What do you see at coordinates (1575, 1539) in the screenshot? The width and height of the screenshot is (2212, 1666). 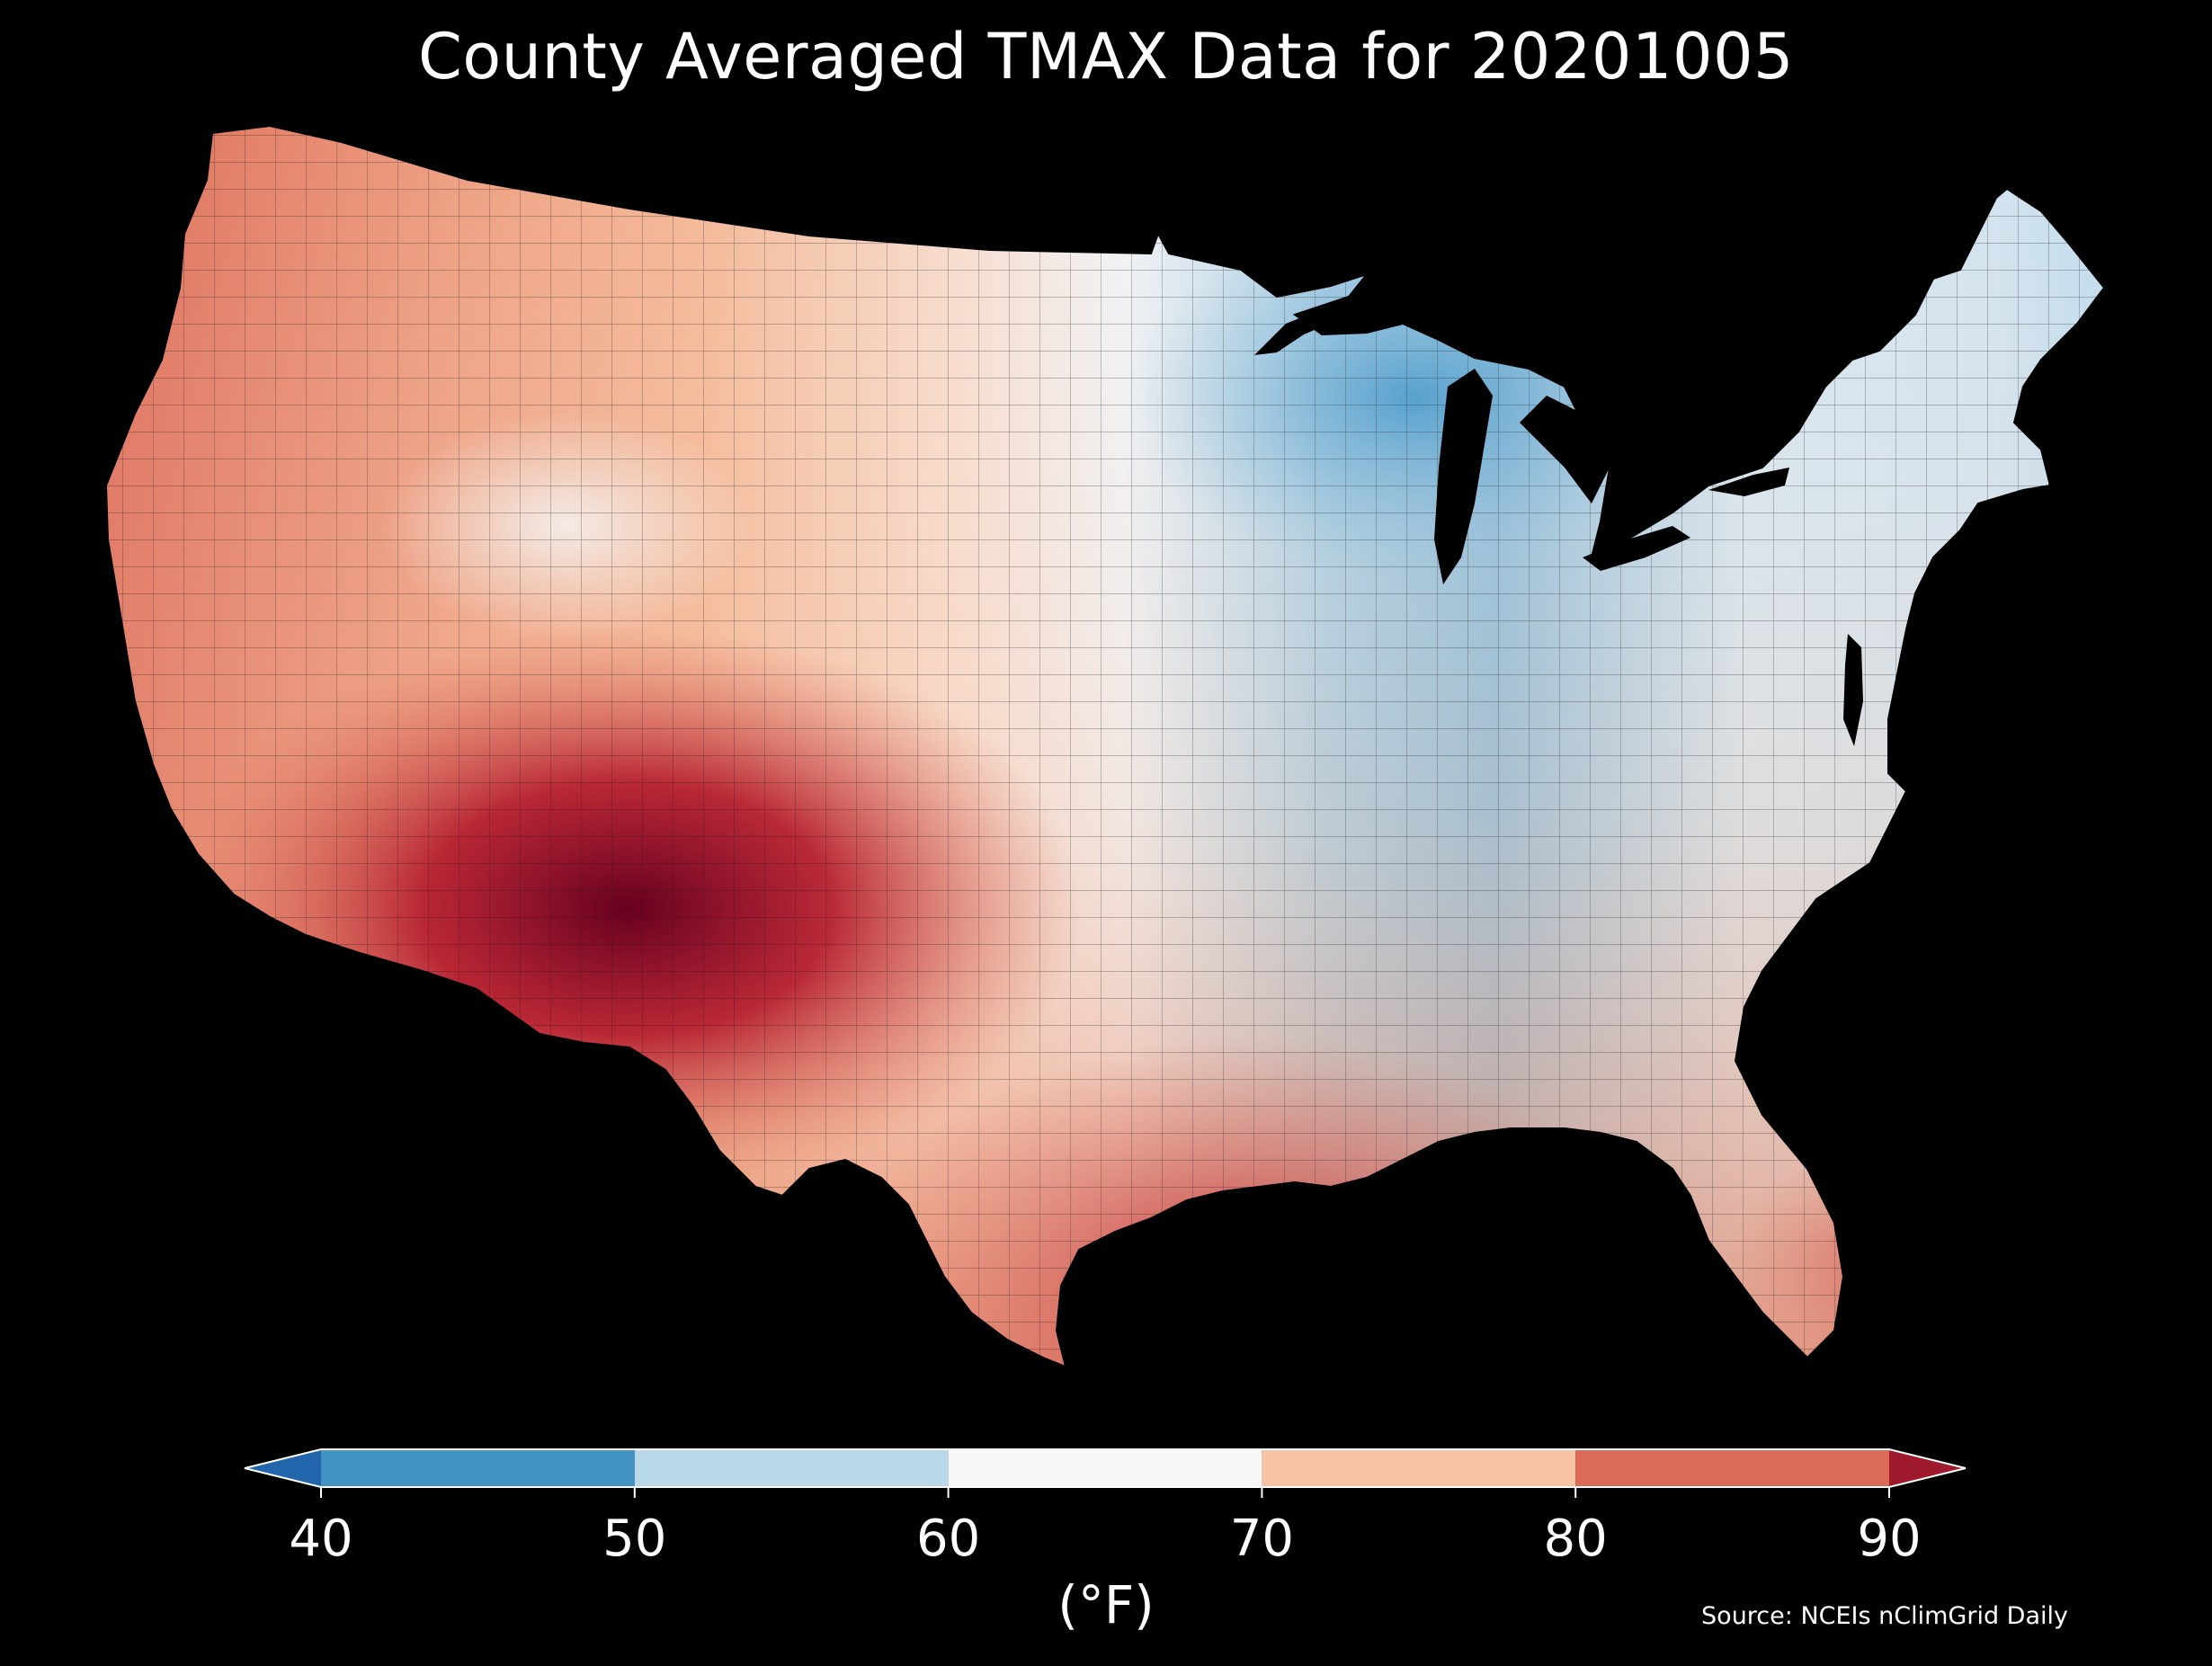 I see `colorbar-tick-label: 80` at bounding box center [1575, 1539].